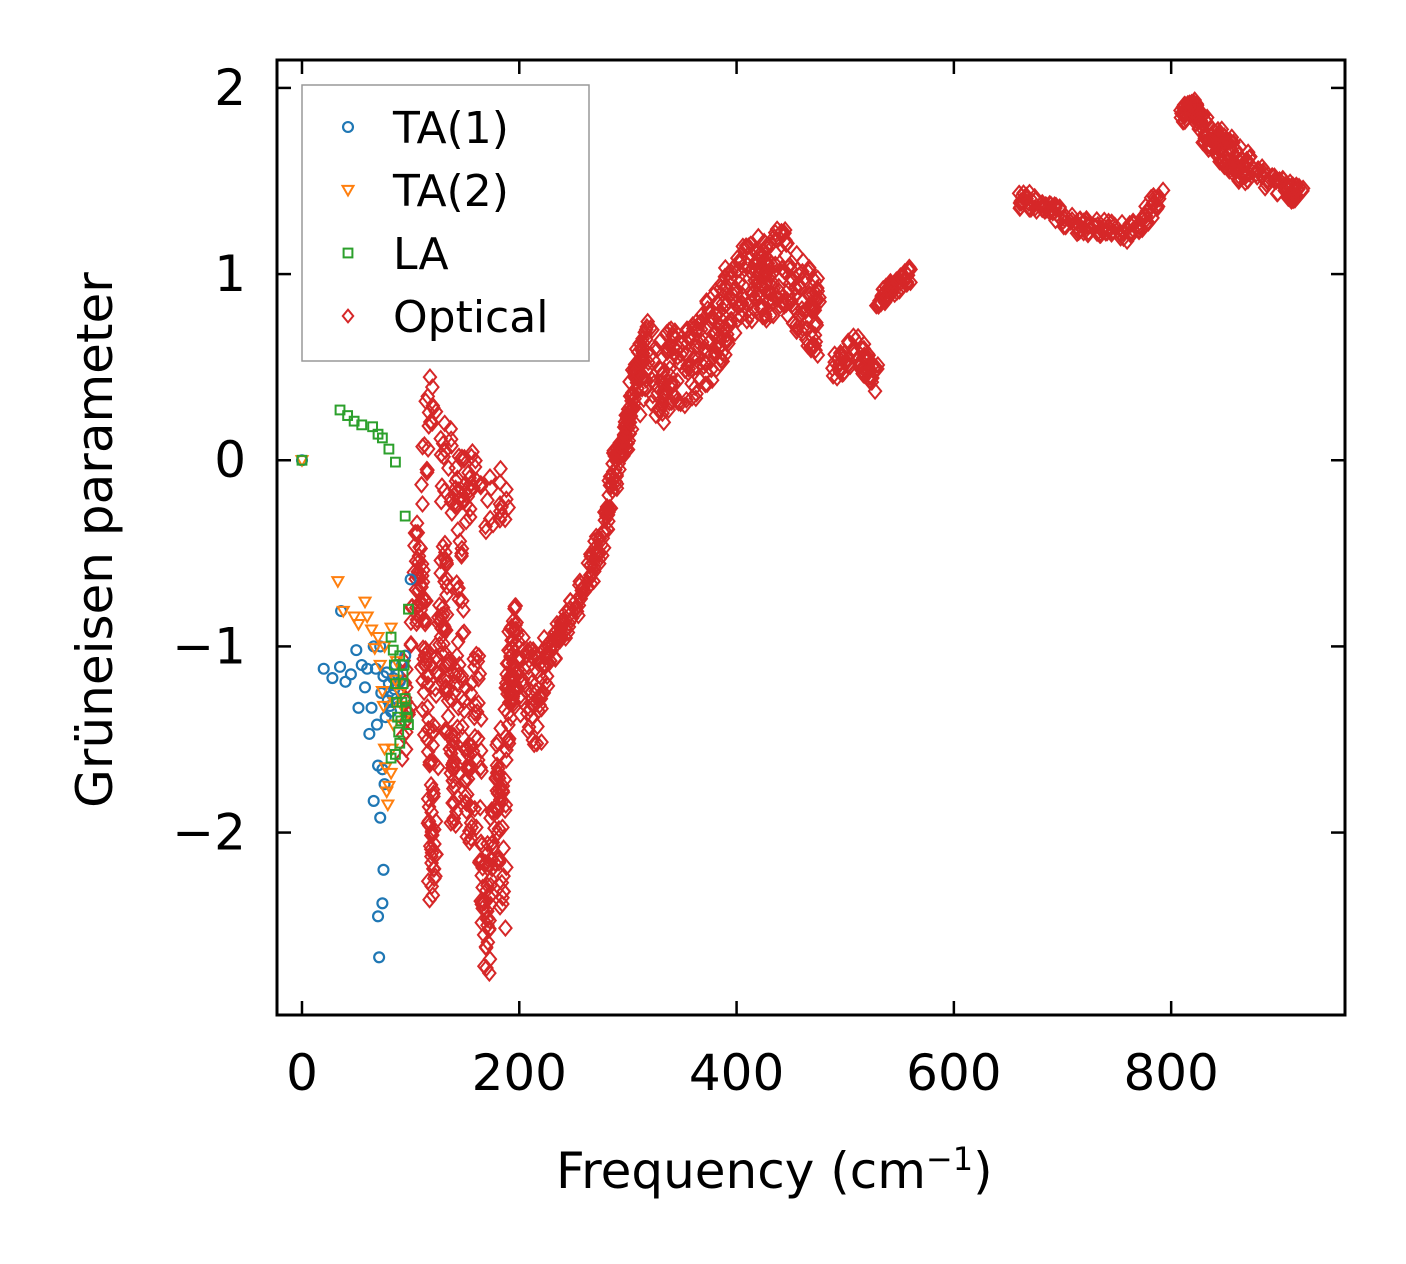  What do you see at coordinates (230, 460) in the screenshot?
I see `y-tick-label: 0` at bounding box center [230, 460].